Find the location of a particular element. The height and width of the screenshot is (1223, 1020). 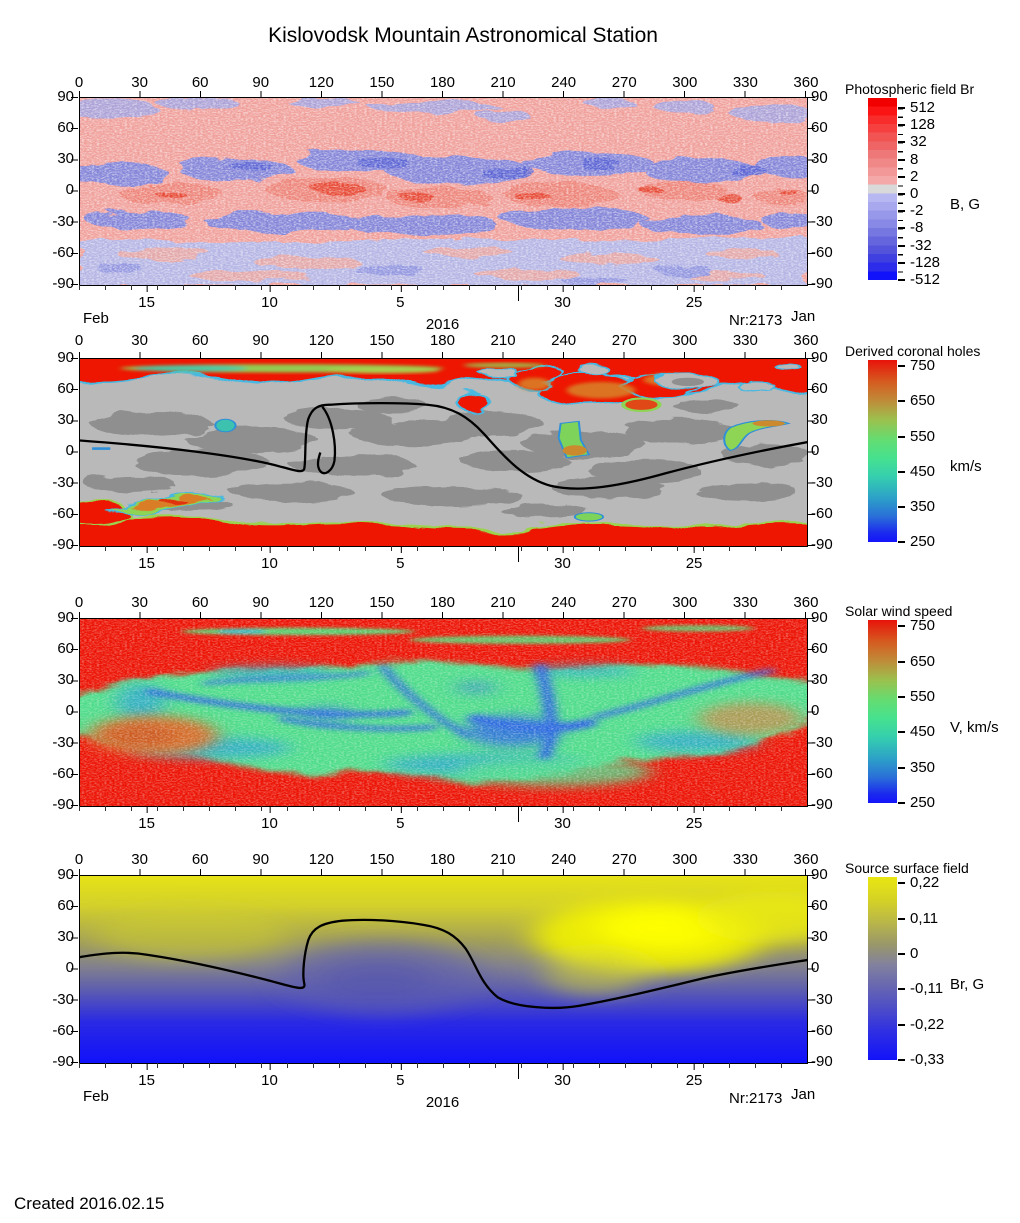

coronal-holes-heatmap is located at coordinates (443, 452).